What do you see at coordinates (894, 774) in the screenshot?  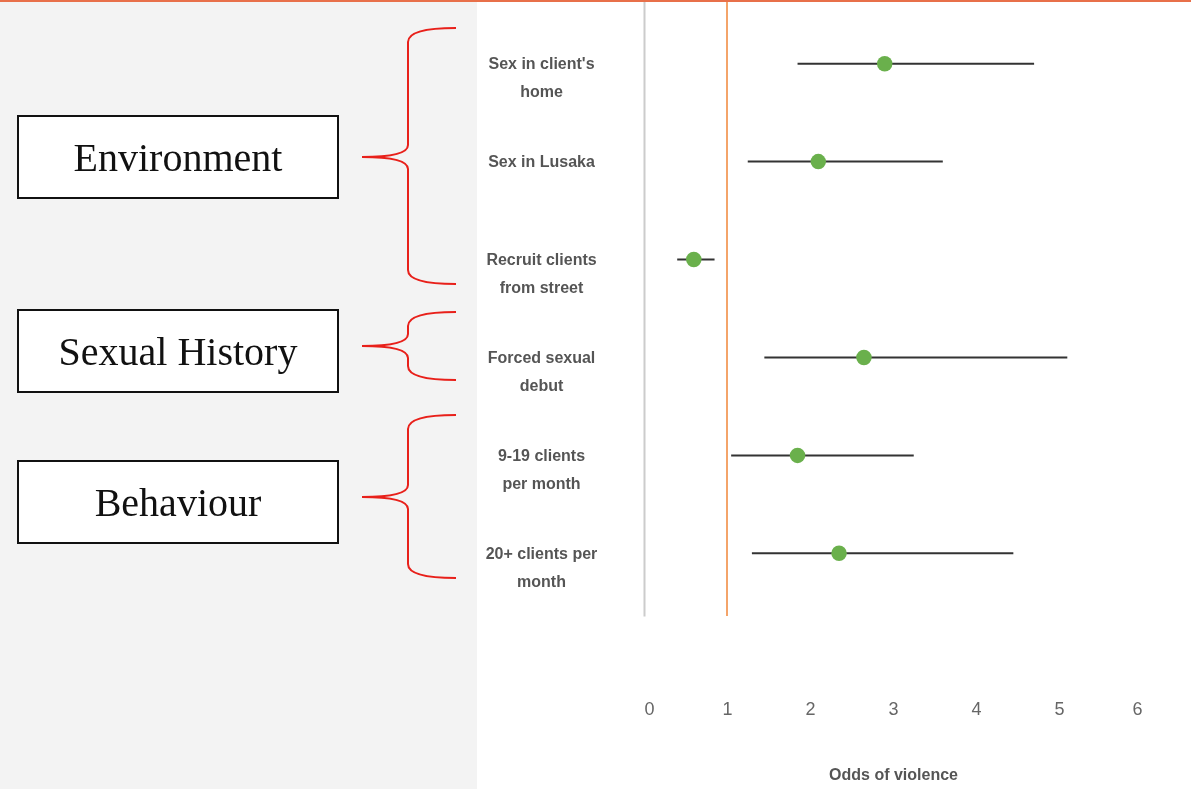 I see `x-axis-title: Odds of violence` at bounding box center [894, 774].